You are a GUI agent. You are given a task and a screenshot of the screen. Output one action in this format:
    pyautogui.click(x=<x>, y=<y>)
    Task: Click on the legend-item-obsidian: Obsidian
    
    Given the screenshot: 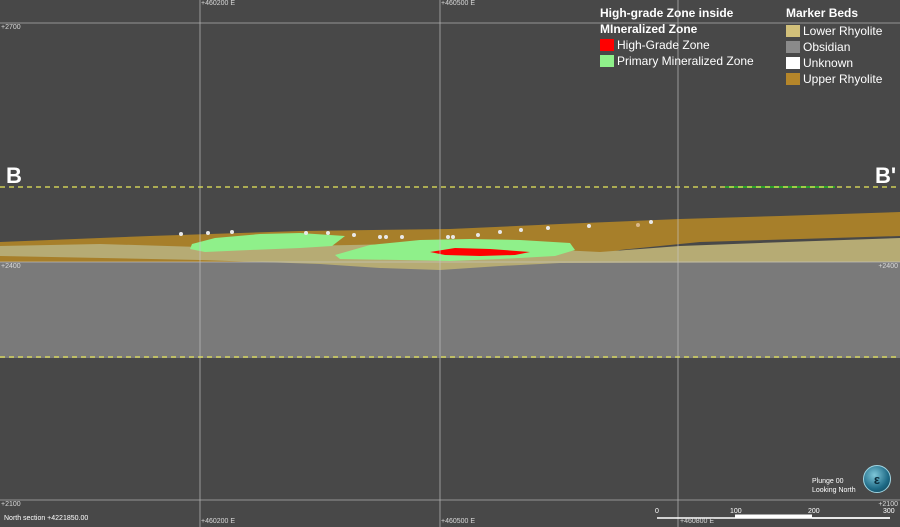 What is the action you would take?
    pyautogui.click(x=842, y=47)
    